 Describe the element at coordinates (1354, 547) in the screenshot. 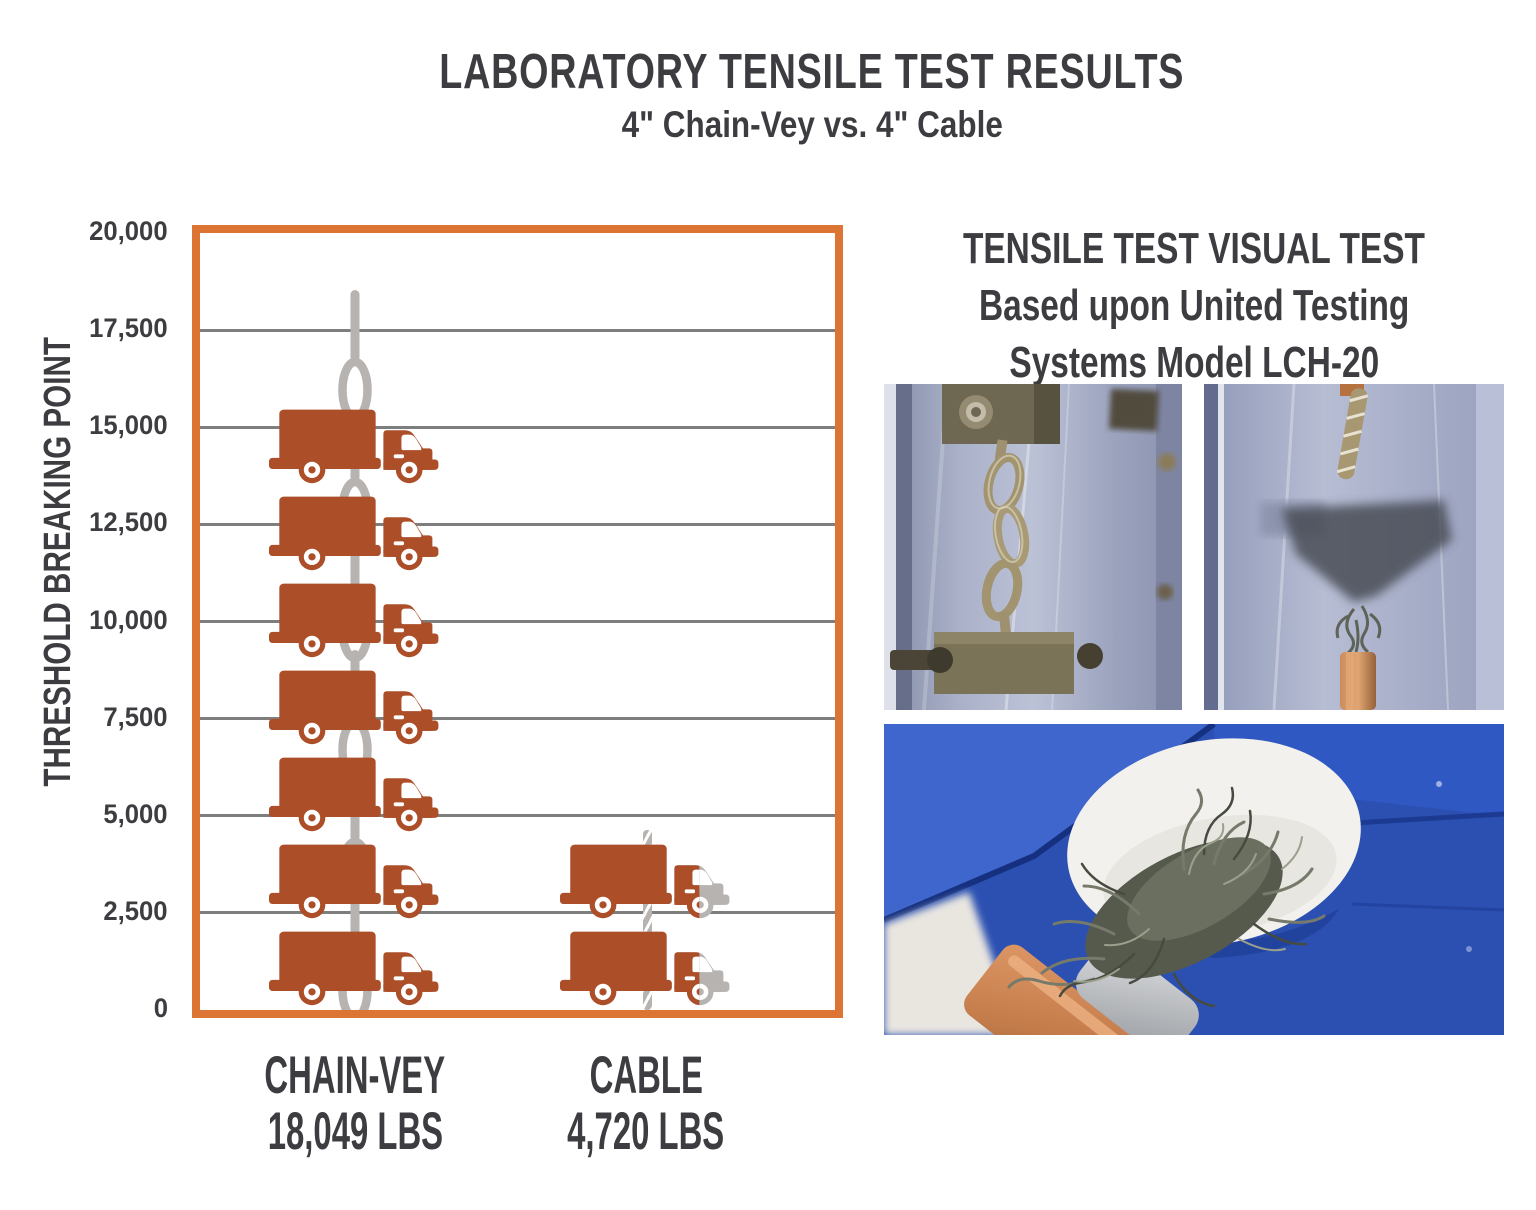

I see `cable-in-tensile-tester-photo` at that location.